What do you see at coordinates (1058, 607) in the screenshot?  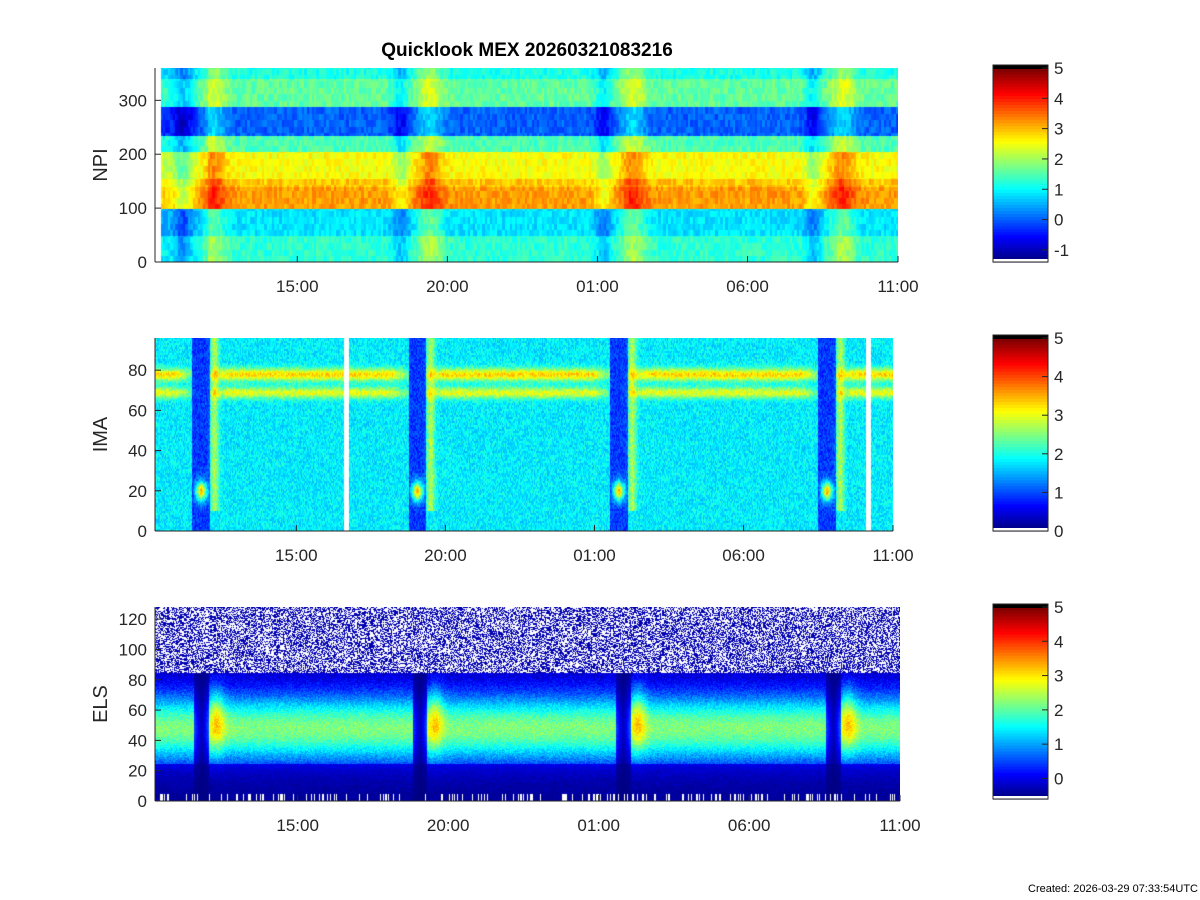 I see `colorbar-tick-label: 5` at bounding box center [1058, 607].